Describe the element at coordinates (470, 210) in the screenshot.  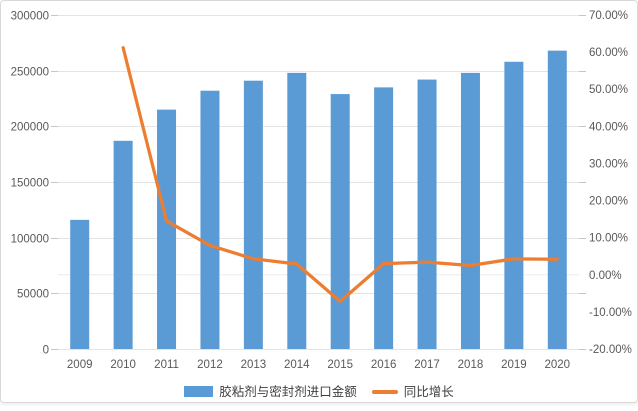
I see `bar-2018` at that location.